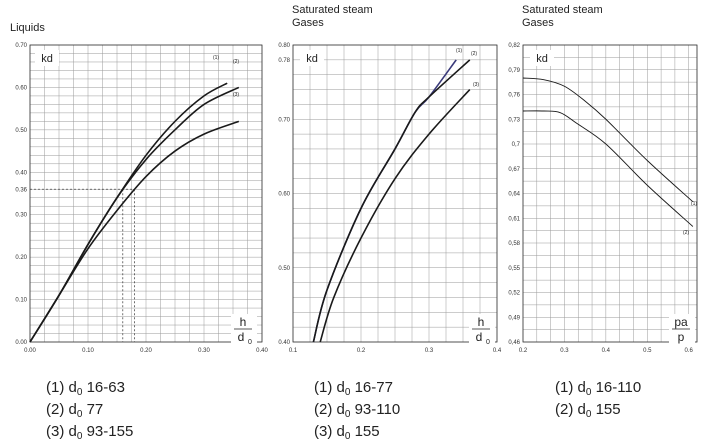 This screenshot has width=705, height=445. Describe the element at coordinates (588, 410) in the screenshot. I see `legend-entry-2: (2) d0 155` at that location.